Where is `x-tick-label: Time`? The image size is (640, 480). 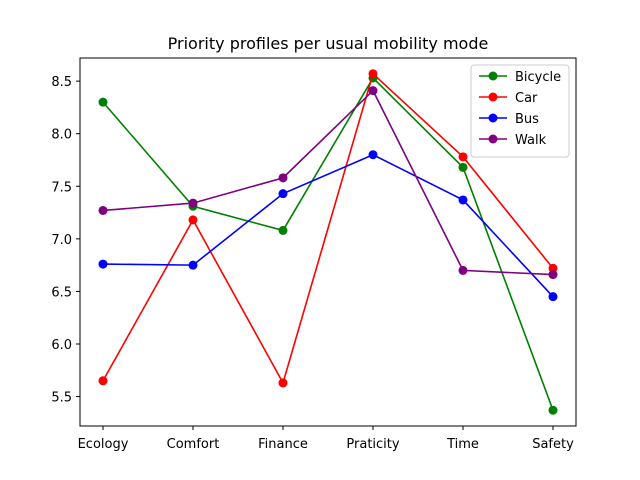
x-tick-label: Time is located at coordinates (462, 444).